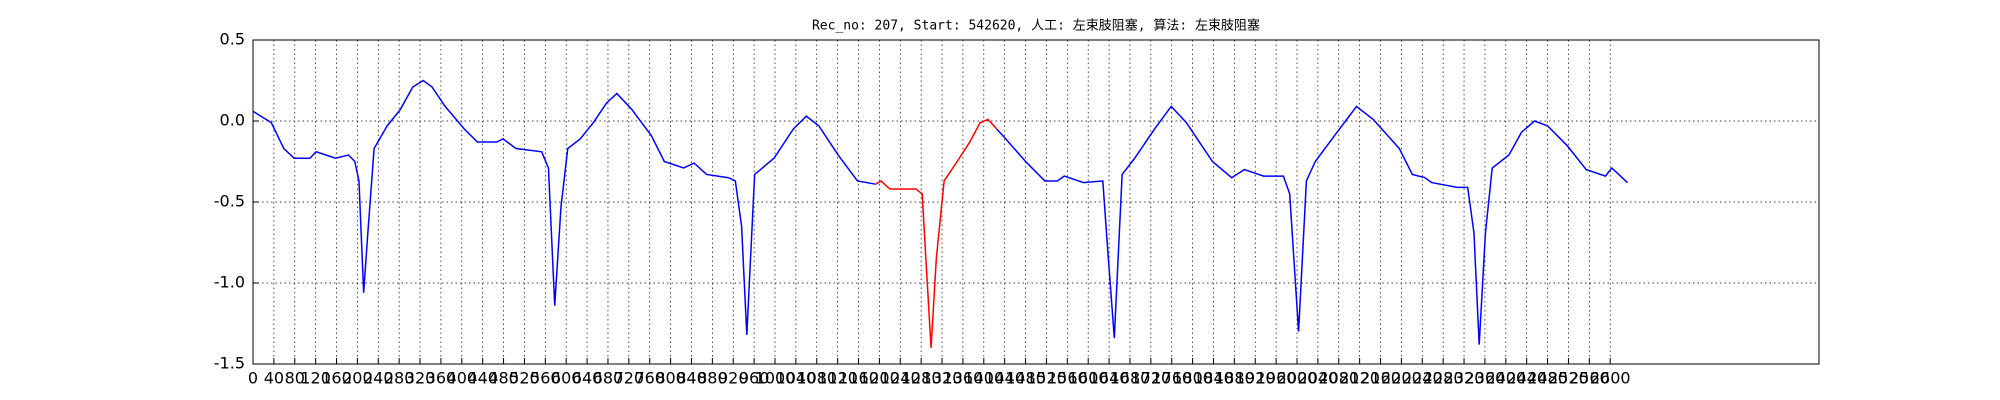 This screenshot has width=2000, height=400. Describe the element at coordinates (295, 378) in the screenshot. I see `x-tick-label: 80` at that location.